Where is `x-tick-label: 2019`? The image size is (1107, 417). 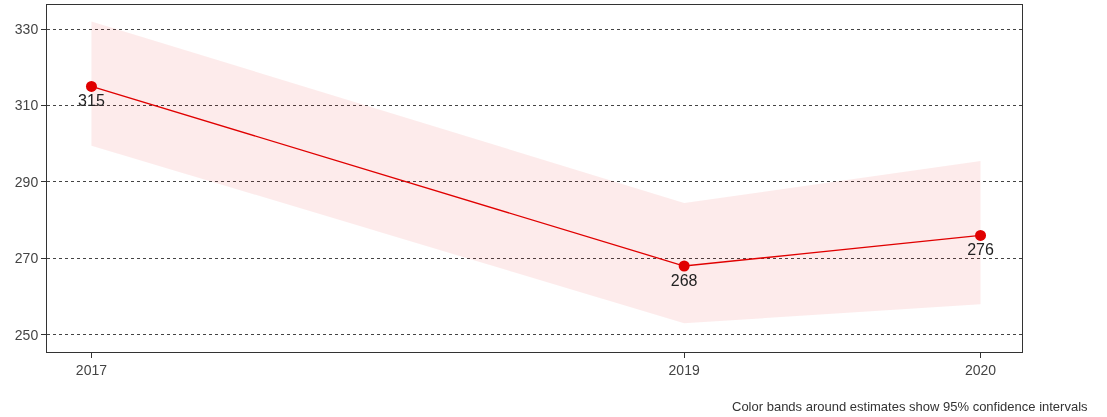
x-tick-label: 2019 is located at coordinates (684, 369).